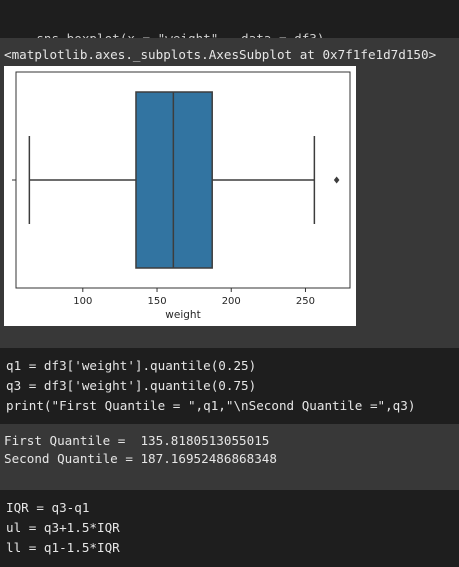 The height and width of the screenshot is (567, 459). I want to click on code-line: q3 = df3['weight'].quantile(0.75), so click(232, 386).